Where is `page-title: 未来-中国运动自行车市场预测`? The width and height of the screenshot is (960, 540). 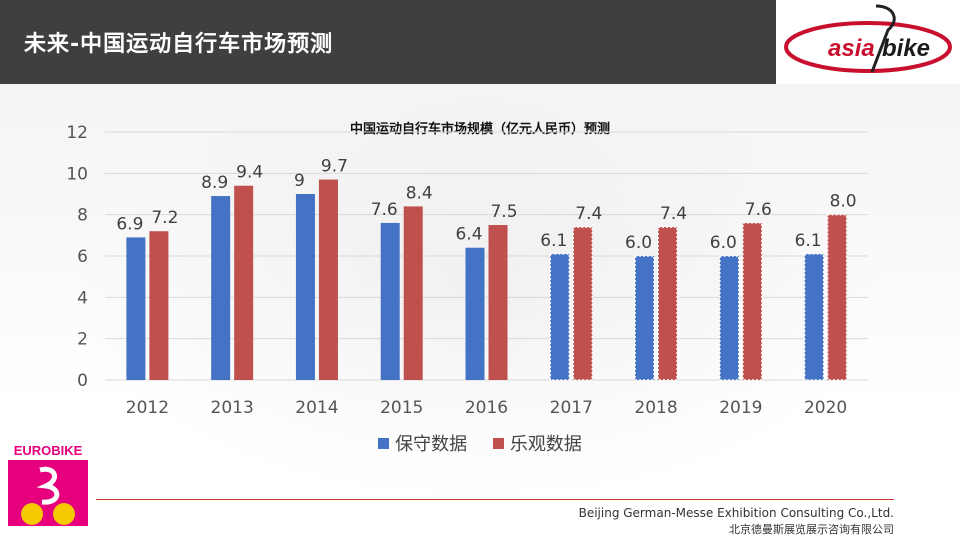 page-title: 未来-中国运动自行车市场预测 is located at coordinates (179, 44).